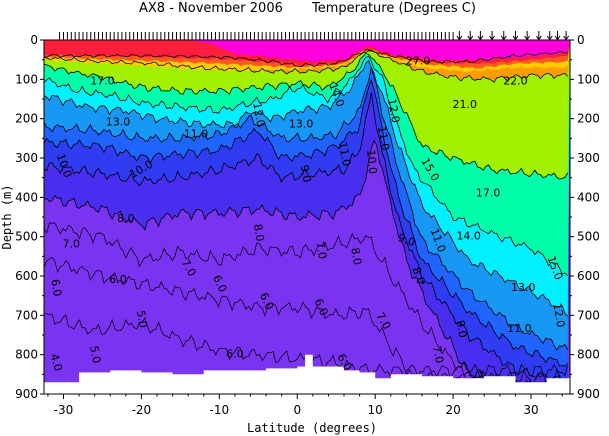  Describe the element at coordinates (418, 61) in the screenshot. I see `contour-label: 27.0` at that location.